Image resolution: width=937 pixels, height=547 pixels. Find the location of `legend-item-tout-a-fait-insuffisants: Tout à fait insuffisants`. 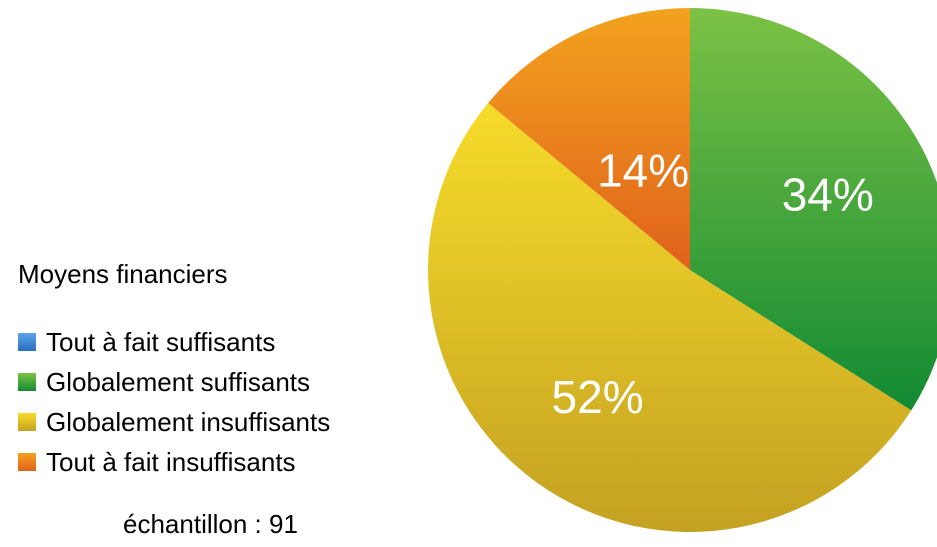

legend-item-tout-a-fait-insuffisants: Tout à fait insuffisants is located at coordinates (174, 462).